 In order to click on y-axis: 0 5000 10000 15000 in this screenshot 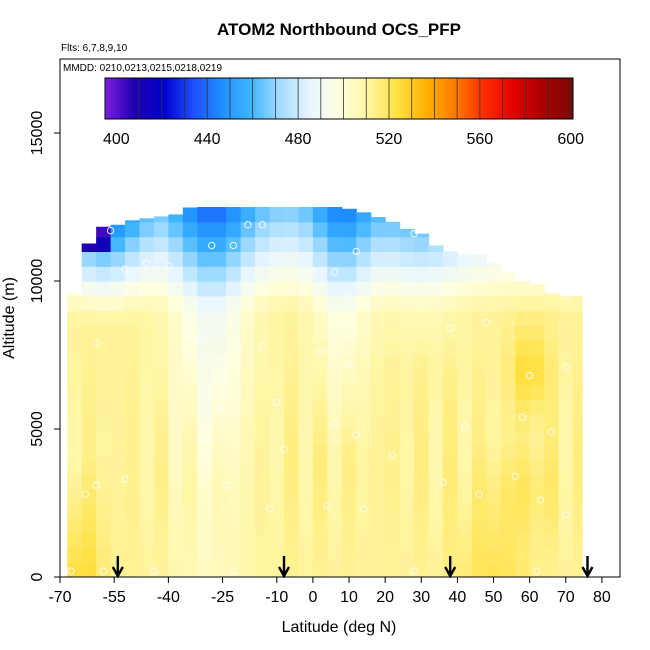, I will do `click(44, 346)`.